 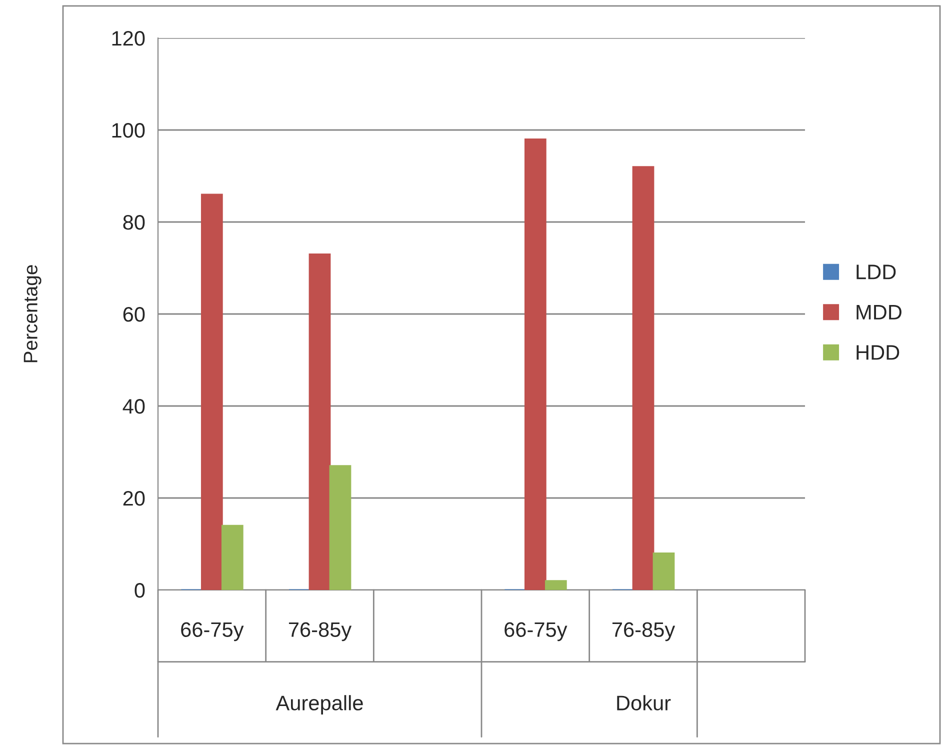 What do you see at coordinates (128, 38) in the screenshot?
I see `y-tick-label: 120` at bounding box center [128, 38].